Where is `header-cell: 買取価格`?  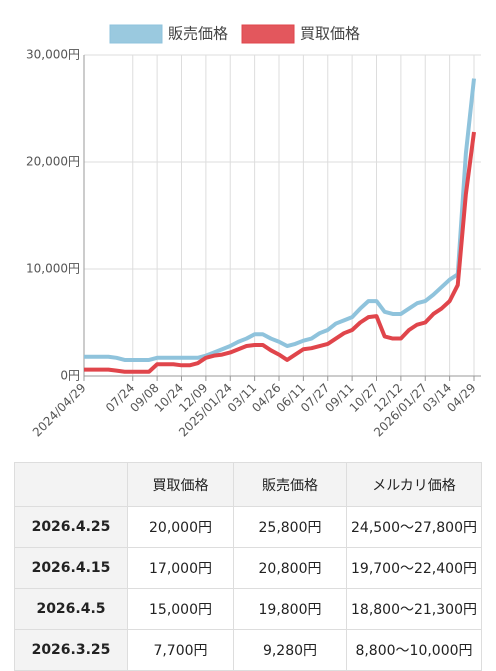
header-cell: 買取価格 is located at coordinates (180, 484).